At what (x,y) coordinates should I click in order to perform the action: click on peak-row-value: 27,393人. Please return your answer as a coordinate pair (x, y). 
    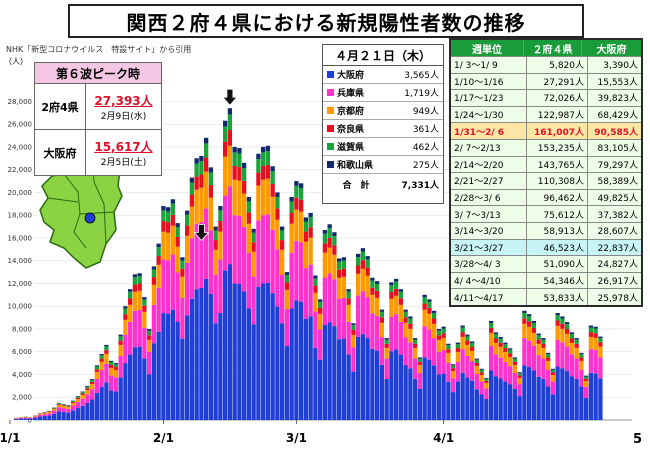
    Looking at the image, I should click on (123, 100).